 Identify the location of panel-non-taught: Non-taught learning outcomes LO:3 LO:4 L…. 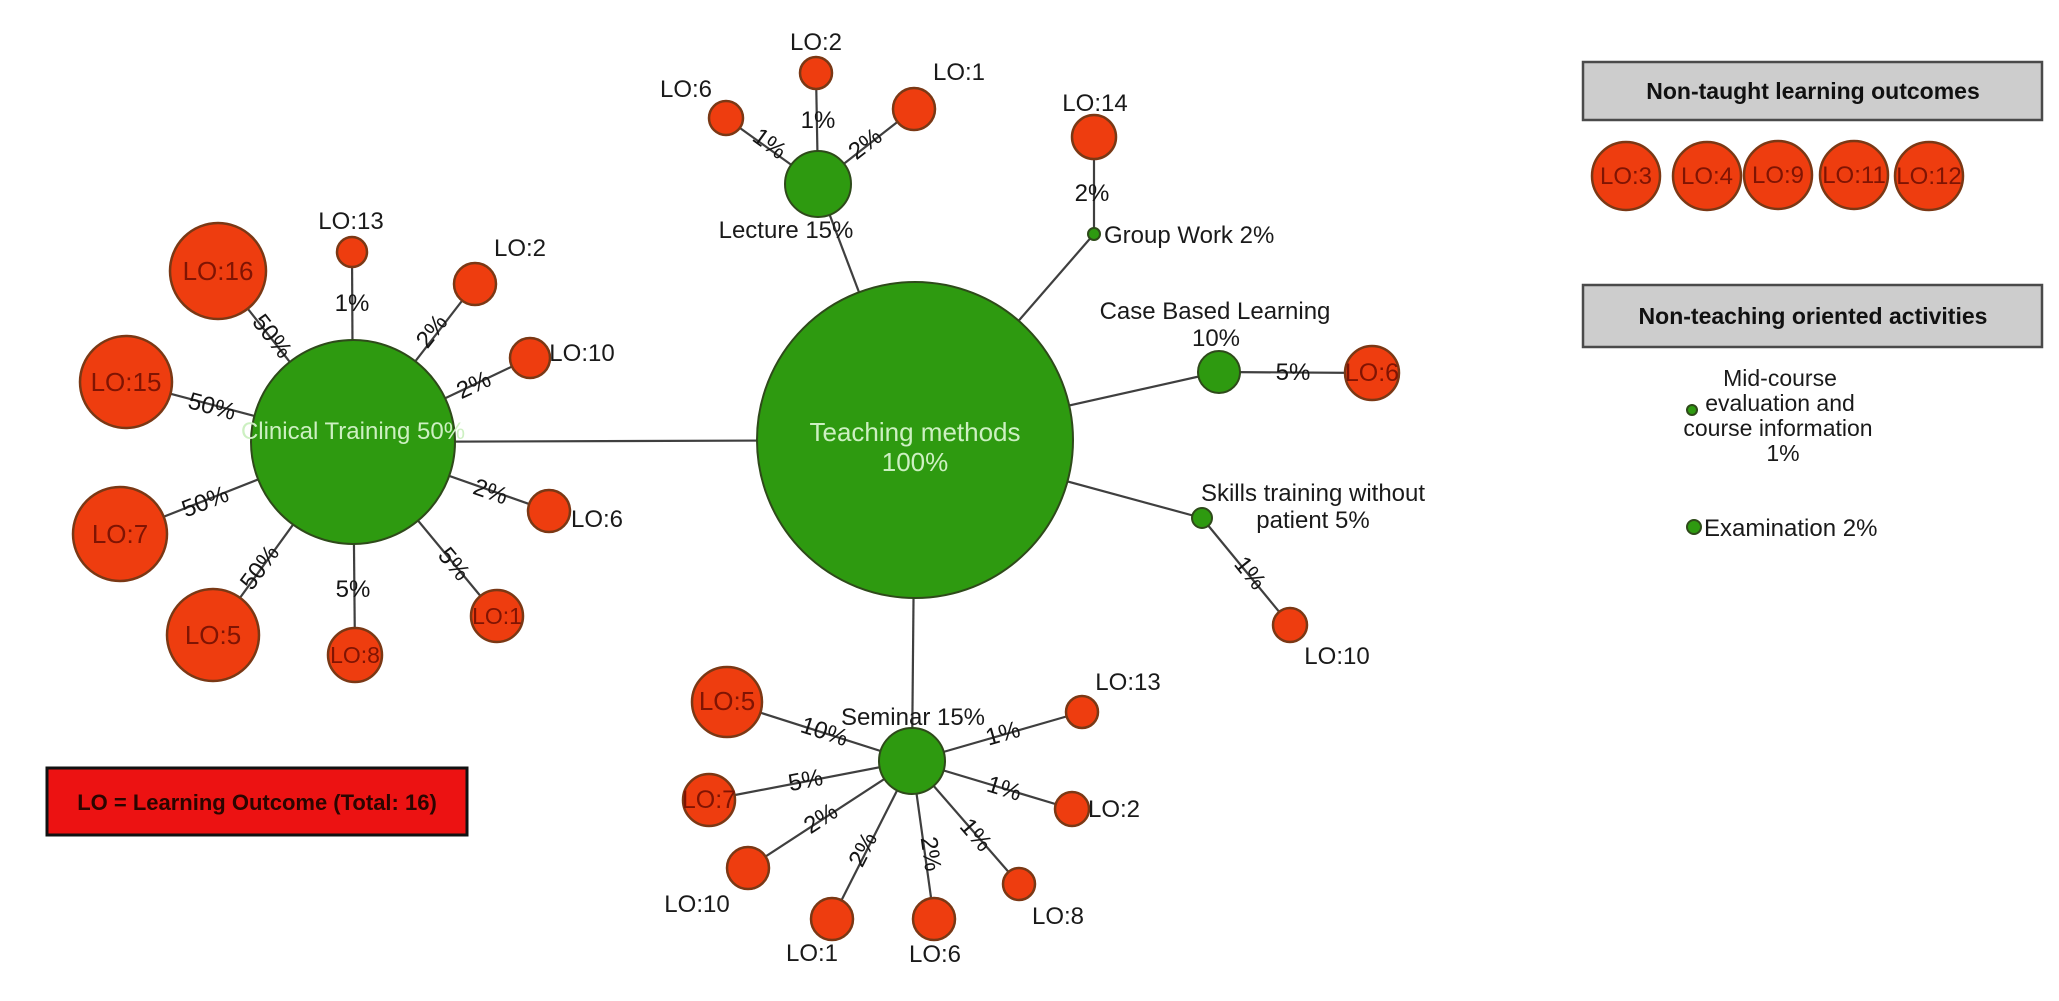
(1812, 136).